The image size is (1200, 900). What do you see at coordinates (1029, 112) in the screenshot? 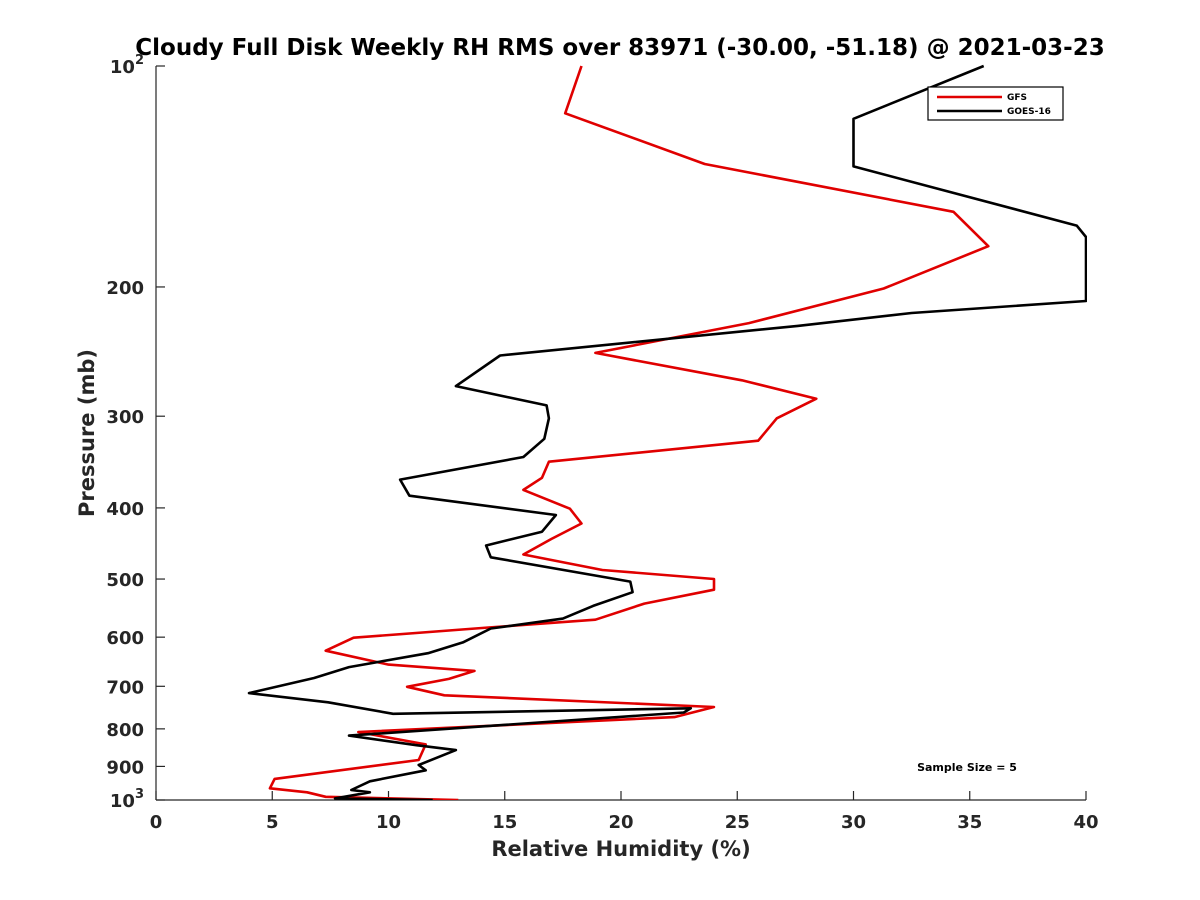
I see `legend-label-goes16: GOES-16` at bounding box center [1029, 112].